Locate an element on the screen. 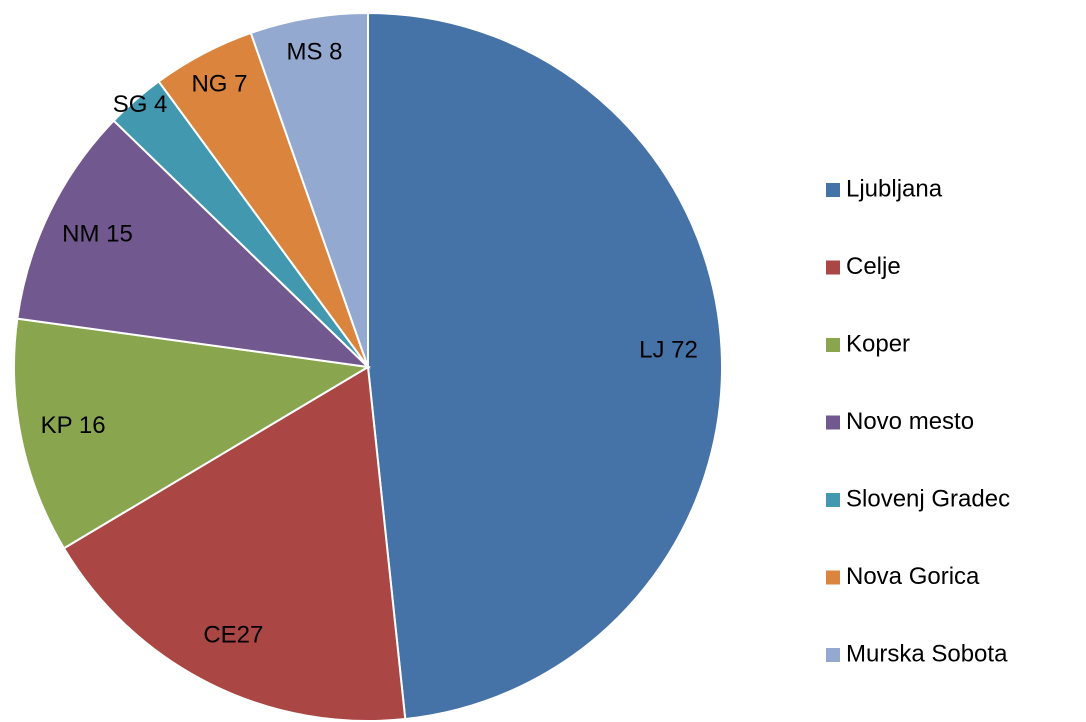 This screenshot has height=722, width=1086. data-label: NG 7 is located at coordinates (219, 83).